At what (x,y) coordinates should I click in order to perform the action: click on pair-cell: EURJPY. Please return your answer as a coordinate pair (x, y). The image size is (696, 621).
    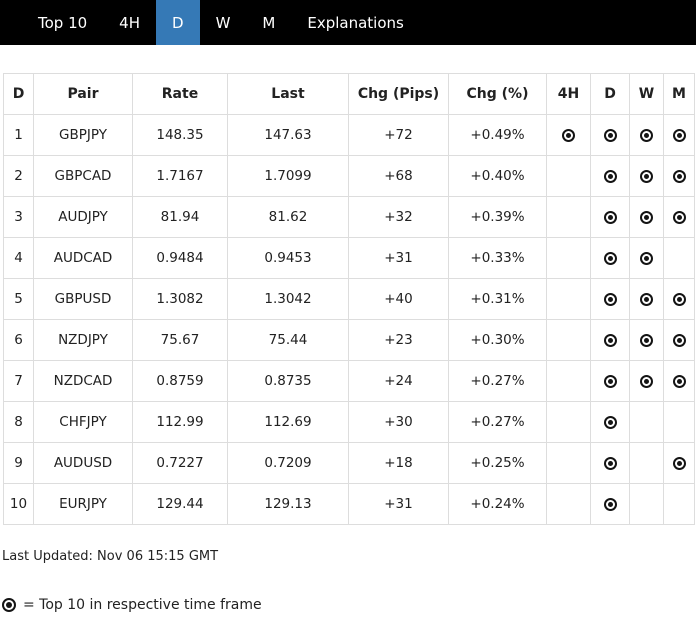
    Looking at the image, I should click on (83, 504).